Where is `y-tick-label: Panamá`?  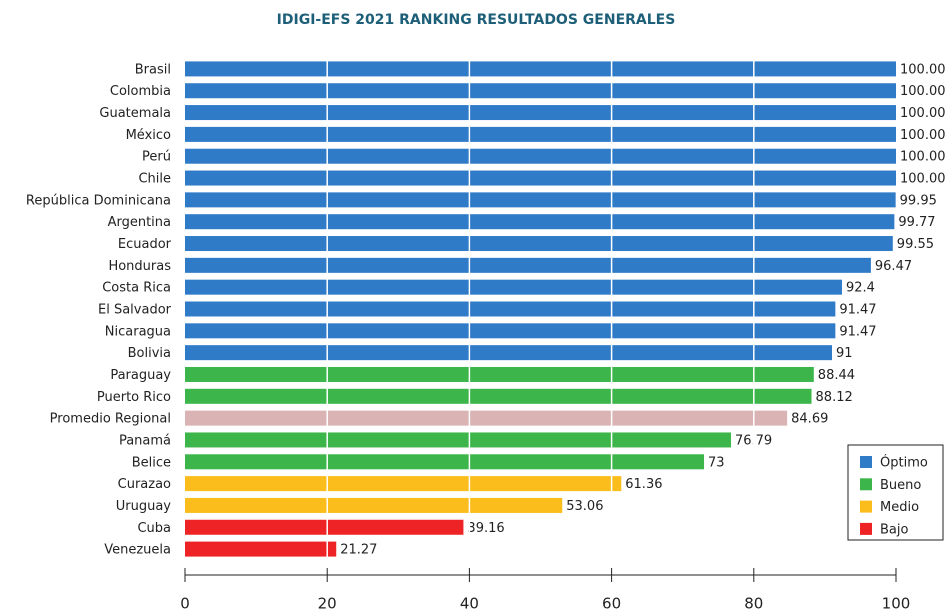
y-tick-label: Panamá is located at coordinates (145, 440).